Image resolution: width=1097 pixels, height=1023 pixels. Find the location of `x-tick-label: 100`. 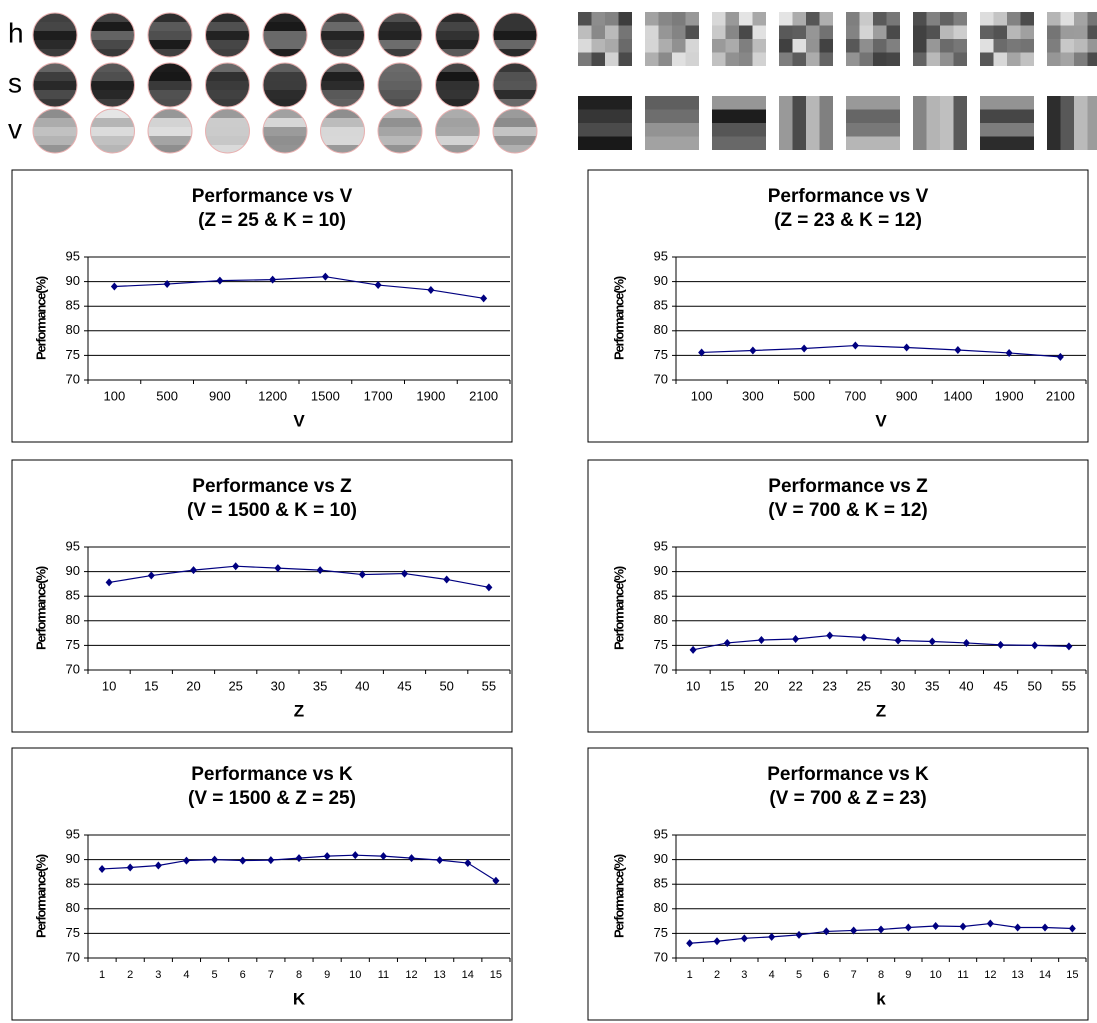

x-tick-label: 100 is located at coordinates (115, 395).